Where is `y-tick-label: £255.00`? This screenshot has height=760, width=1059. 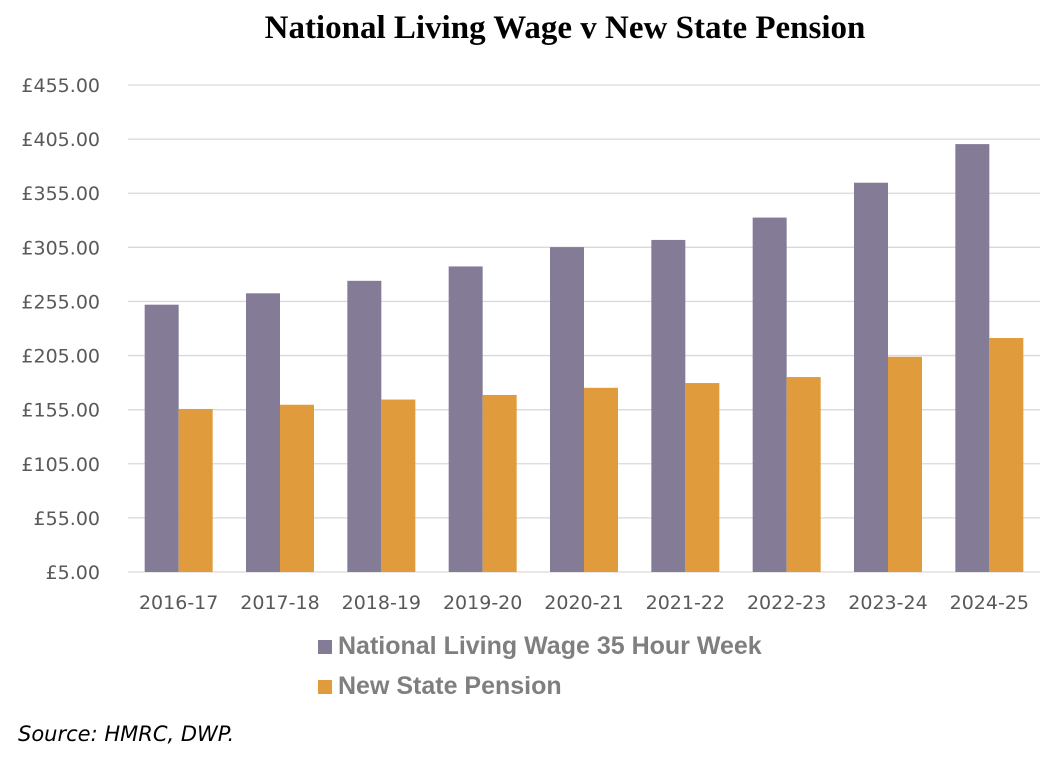
y-tick-label: £255.00 is located at coordinates (60, 302).